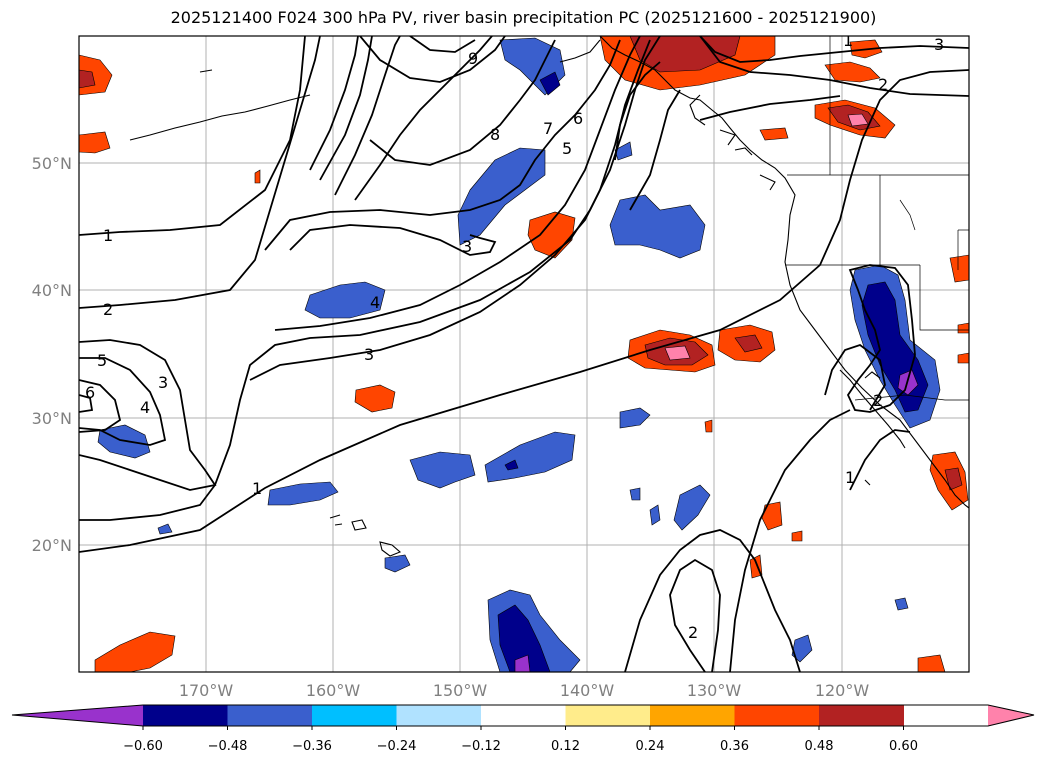 This screenshot has height=765, width=1047. I want to click on contour-label: 7, so click(548, 128).